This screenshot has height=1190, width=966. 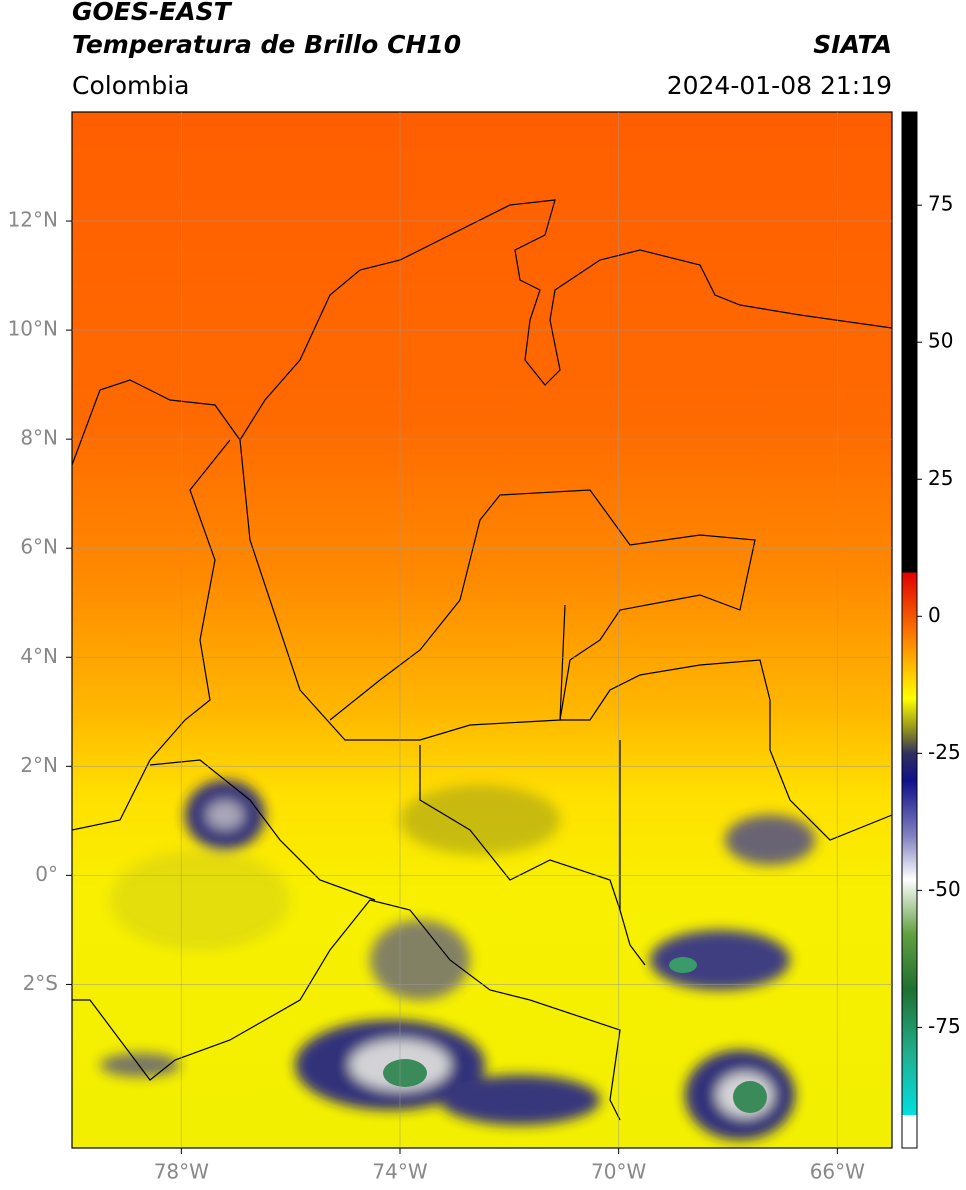 What do you see at coordinates (40, 983) in the screenshot?
I see `y-tick-label: 2°S` at bounding box center [40, 983].